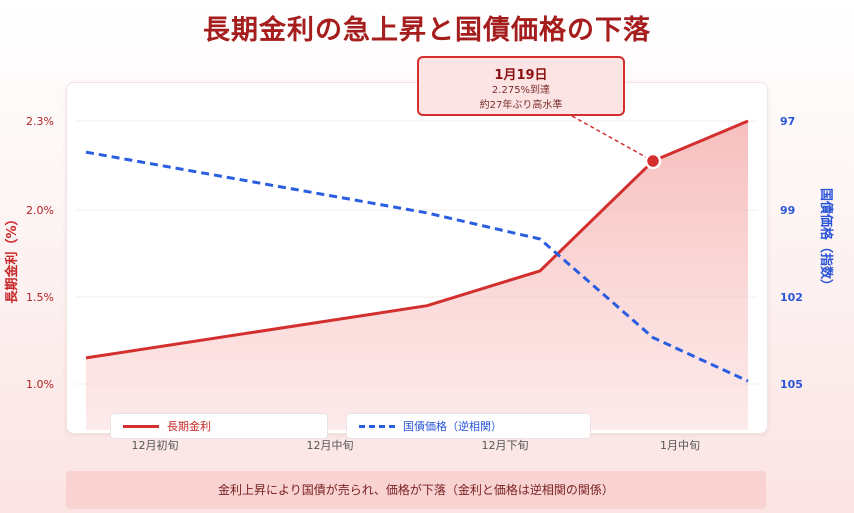  What do you see at coordinates (680, 445) in the screenshot?
I see `x-tick-label: 1月中旬` at bounding box center [680, 445].